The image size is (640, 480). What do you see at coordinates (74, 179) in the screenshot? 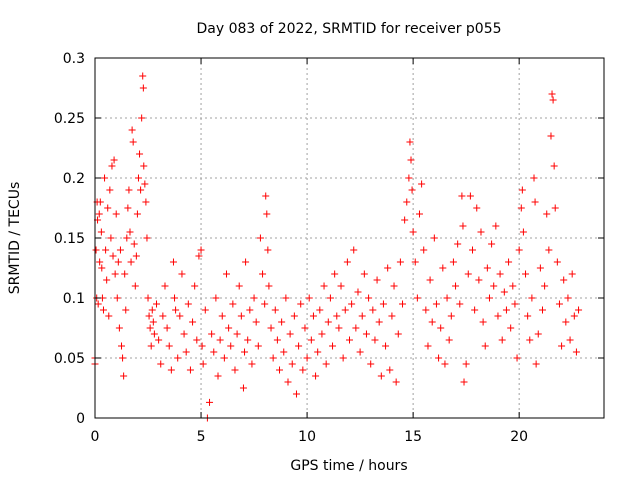
I see `y-tick-label: 0.2` at bounding box center [74, 179].